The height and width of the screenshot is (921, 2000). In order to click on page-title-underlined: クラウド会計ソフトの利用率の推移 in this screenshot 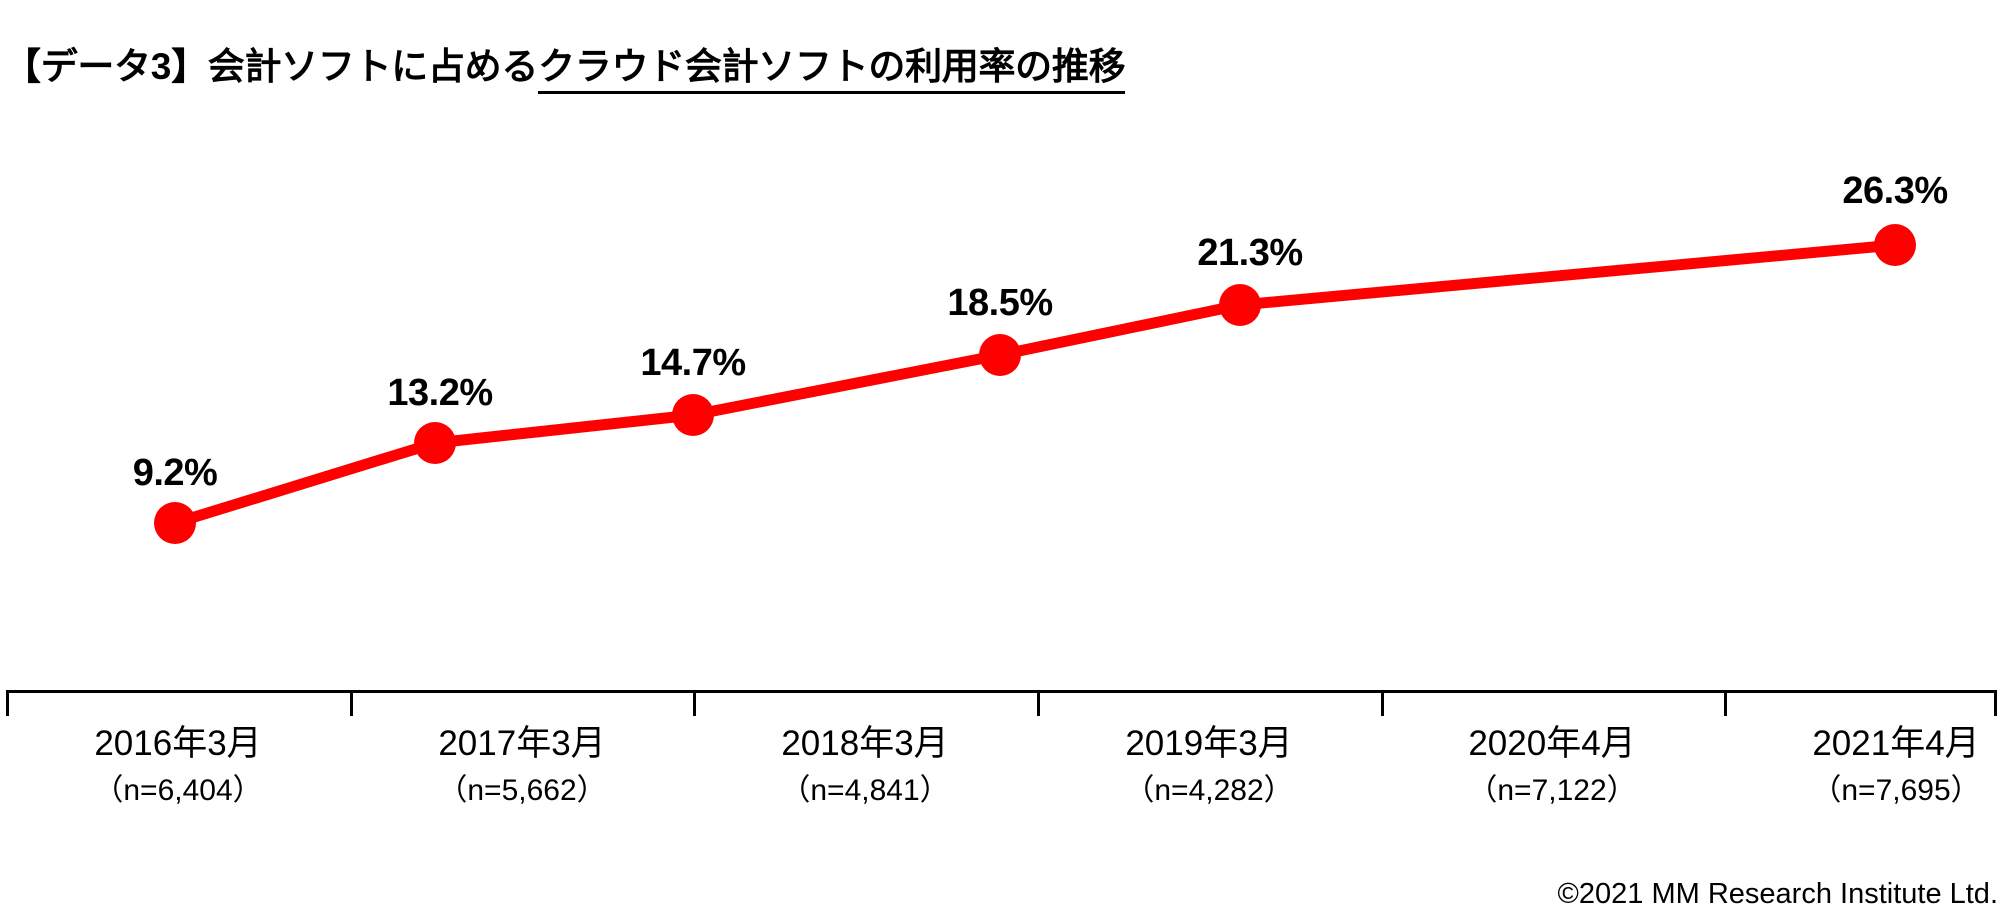, I will do `click(832, 70)`.